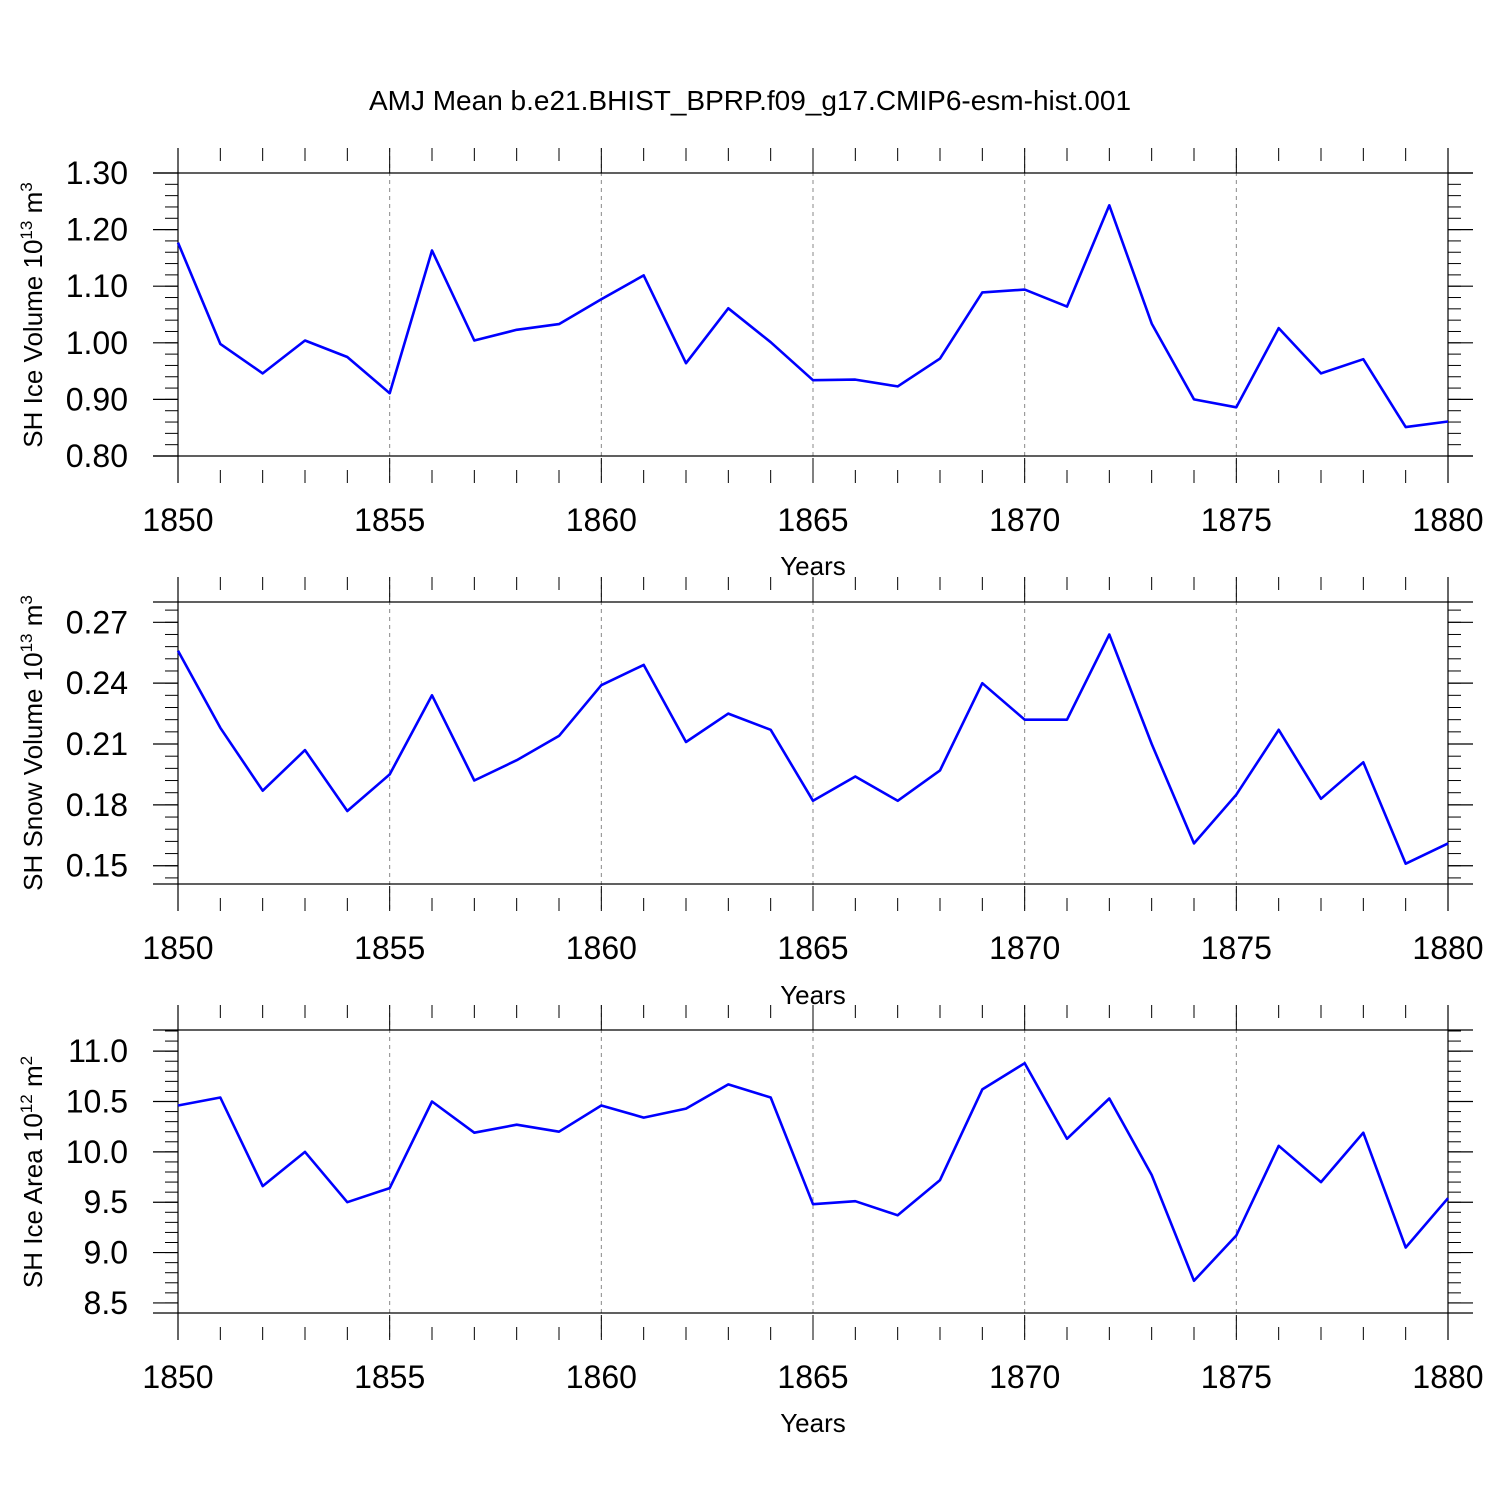  I want to click on y-tick-label: 0.15, so click(97, 866).